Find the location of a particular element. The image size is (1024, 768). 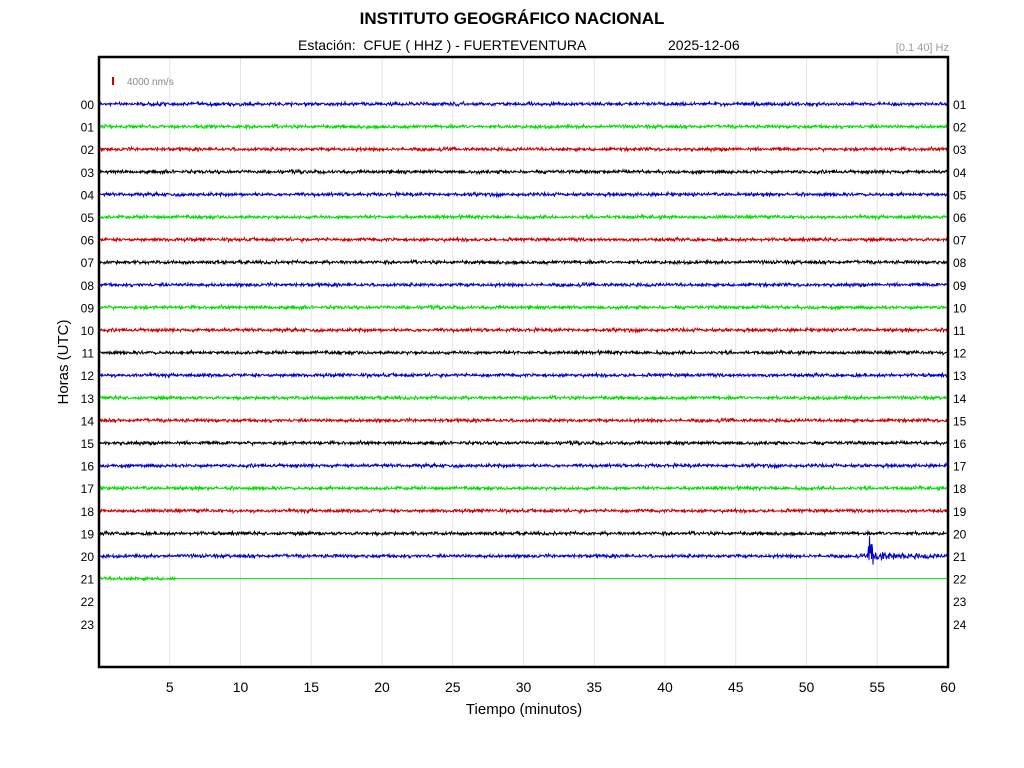

hour-label-right: 19 is located at coordinates (960, 512).